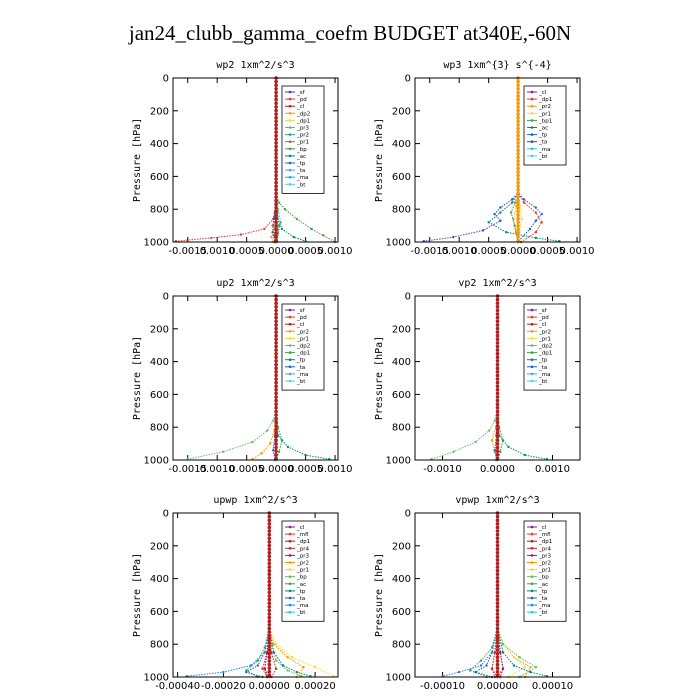  I want to click on legend-entry: _pr1, so click(544, 114).